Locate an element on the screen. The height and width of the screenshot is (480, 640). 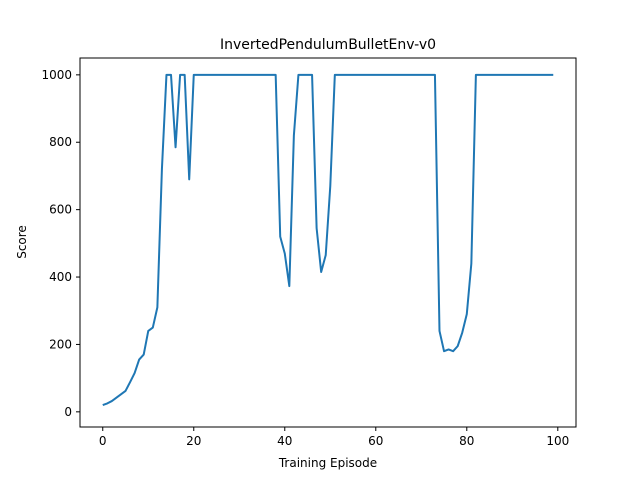
x-axis-label: Training Episode is located at coordinates (327, 463).